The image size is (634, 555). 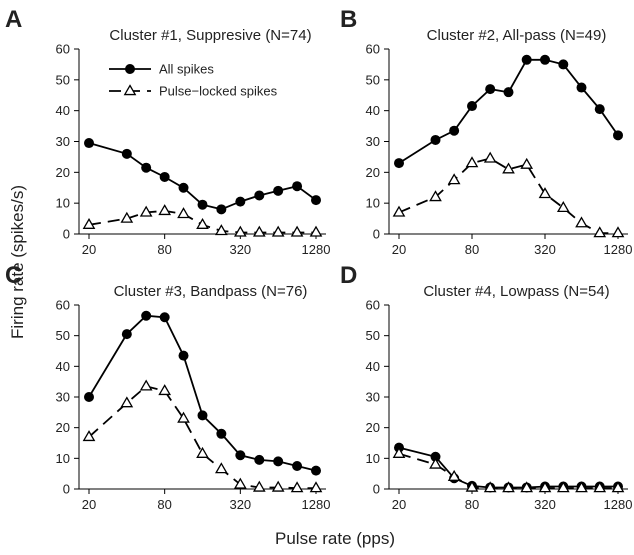 What do you see at coordinates (13, 275) in the screenshot?
I see `panel-label: C` at bounding box center [13, 275].